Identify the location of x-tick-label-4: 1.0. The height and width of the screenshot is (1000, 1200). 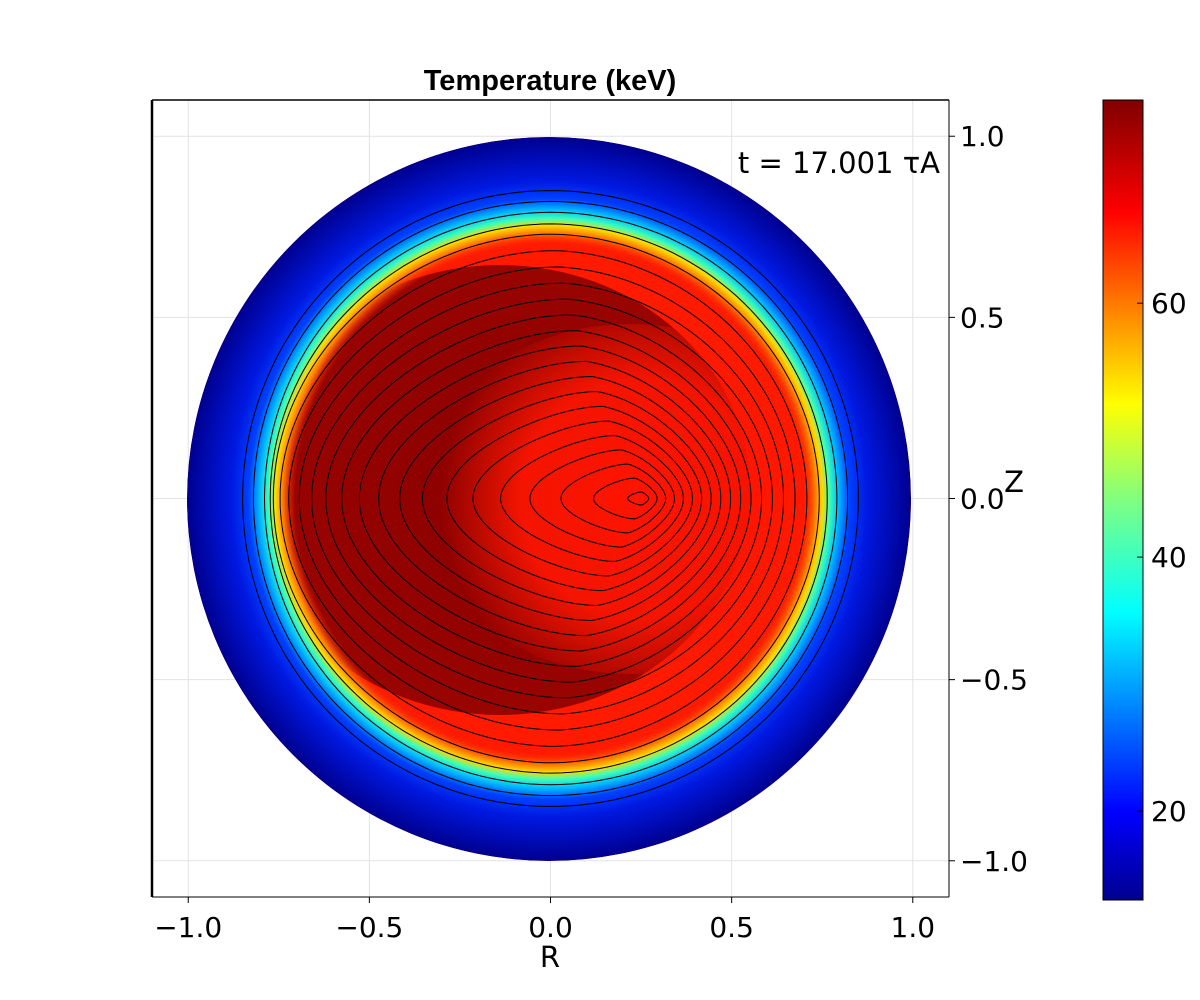
(913, 927).